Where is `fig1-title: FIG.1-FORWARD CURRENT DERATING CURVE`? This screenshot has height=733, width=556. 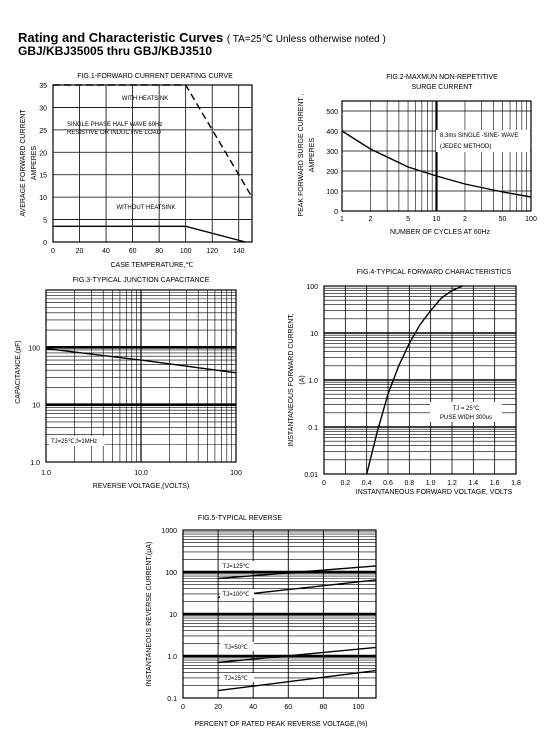
fig1-title: FIG.1-FORWARD CURRENT DERATING CURVE is located at coordinates (155, 76).